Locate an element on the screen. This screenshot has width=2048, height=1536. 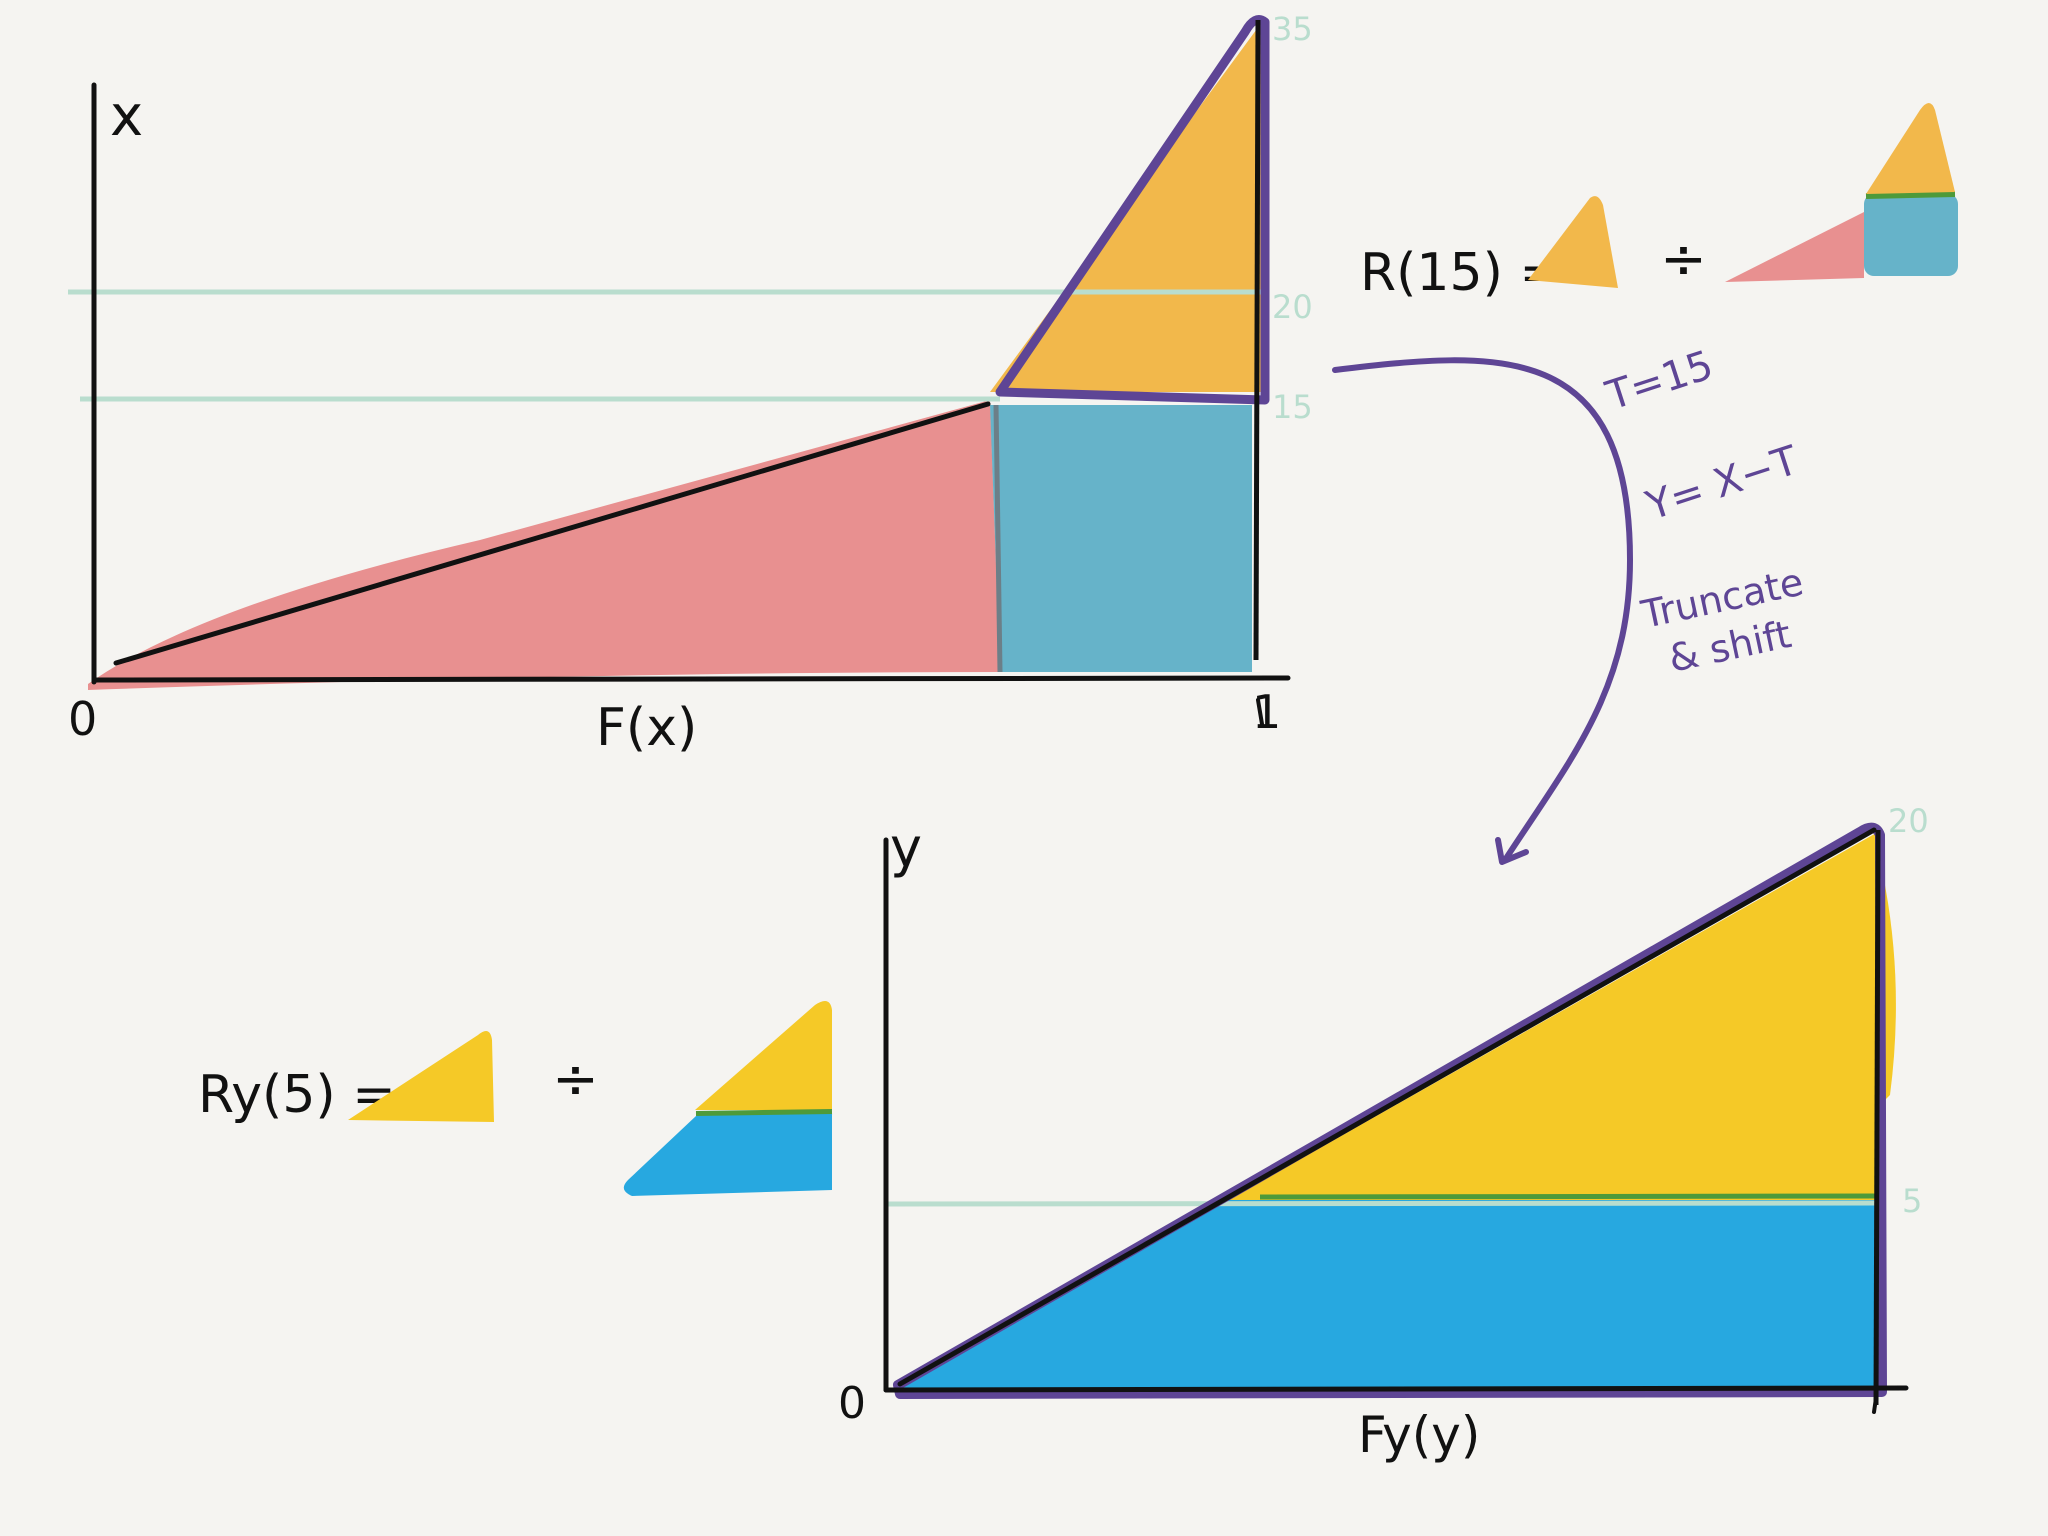
top-pink-region is located at coordinates (544, 545).